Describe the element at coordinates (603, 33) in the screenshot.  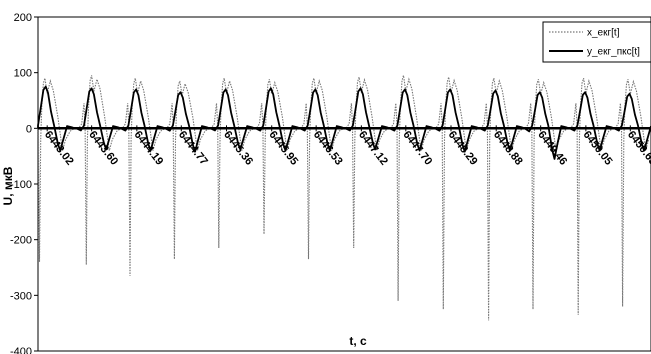
I see `legend-label-x-ekg: x_екг[t]` at that location.